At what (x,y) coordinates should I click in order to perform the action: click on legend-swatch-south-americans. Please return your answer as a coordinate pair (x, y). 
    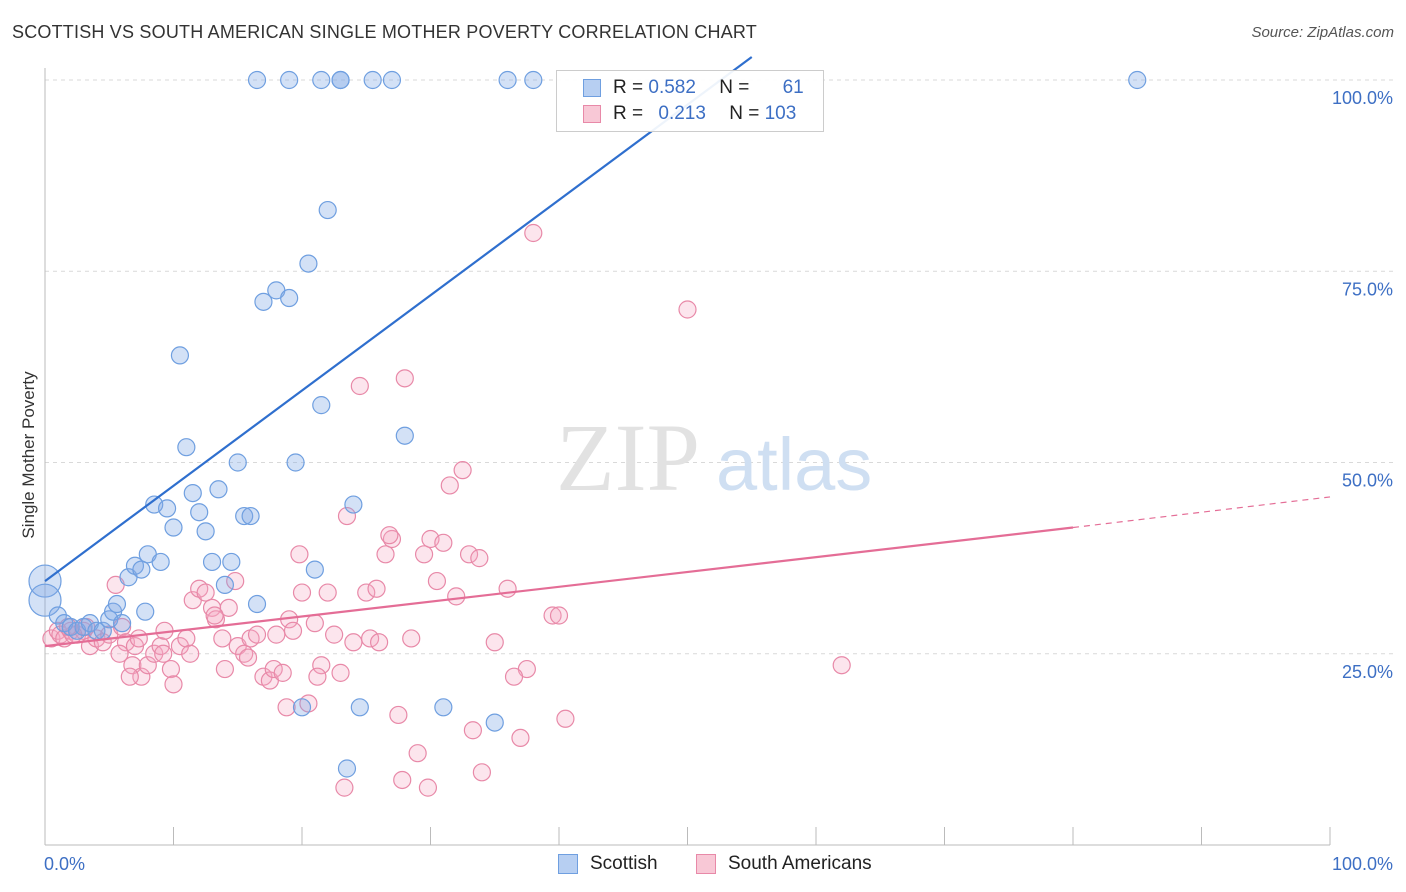
    Looking at the image, I should click on (592, 114).